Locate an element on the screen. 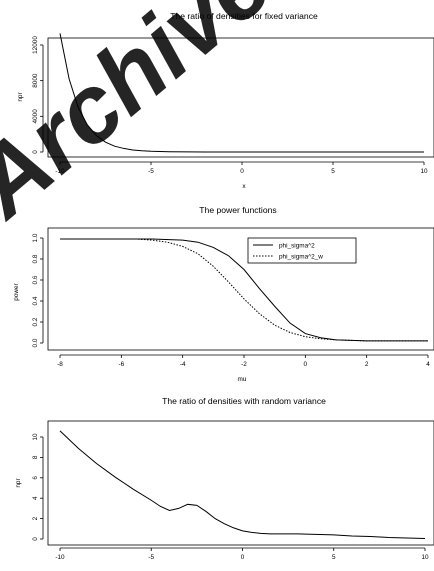  x-tick-label: -4 is located at coordinates (183, 364).